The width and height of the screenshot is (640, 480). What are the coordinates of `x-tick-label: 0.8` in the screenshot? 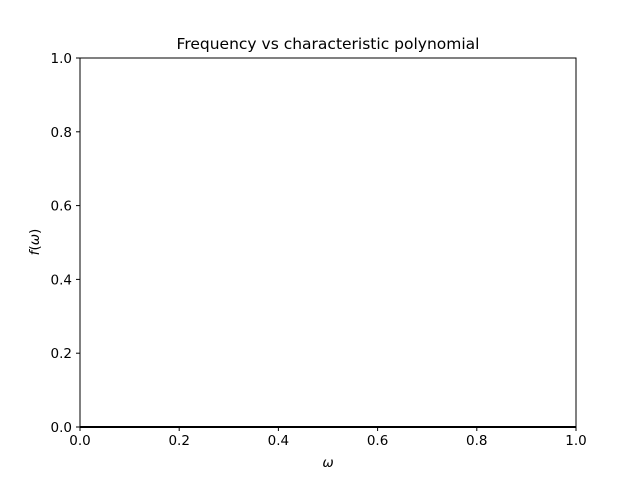 It's located at (476, 441).